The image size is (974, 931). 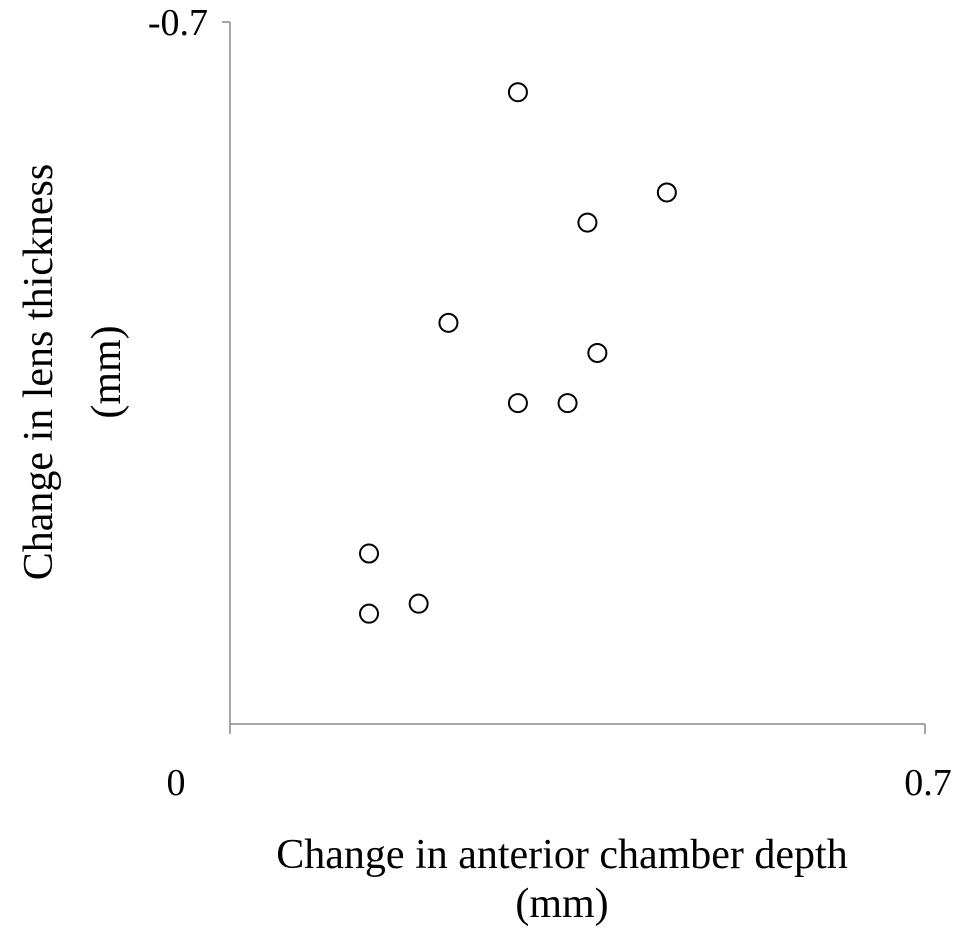 What do you see at coordinates (178, 23) in the screenshot?
I see `y-tick-label: -0.7` at bounding box center [178, 23].